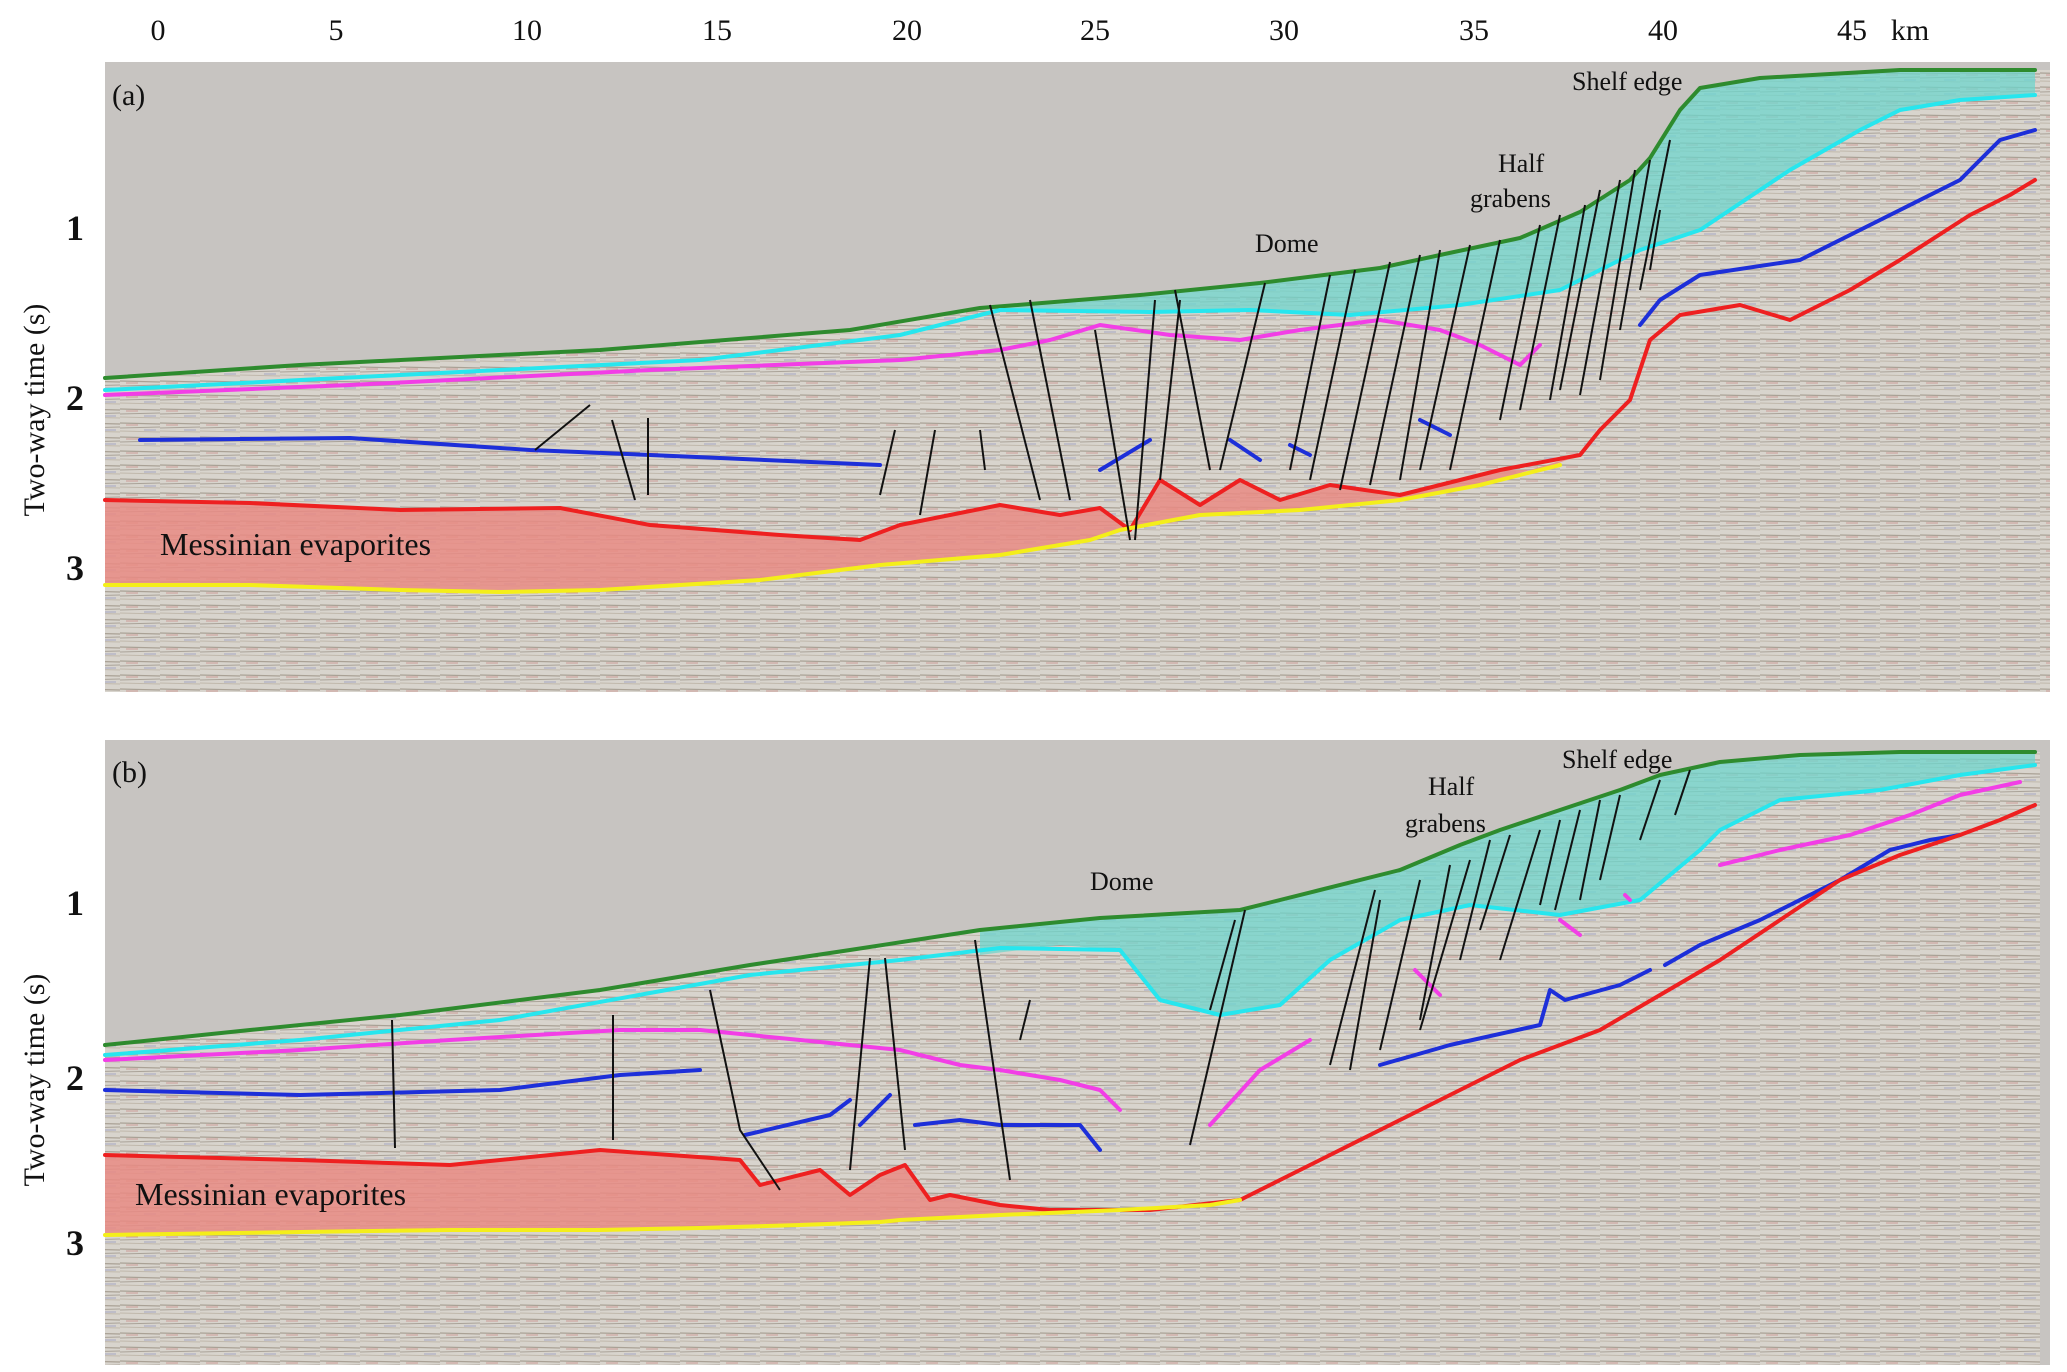  I want to click on km-tick: 45, so click(1852, 30).